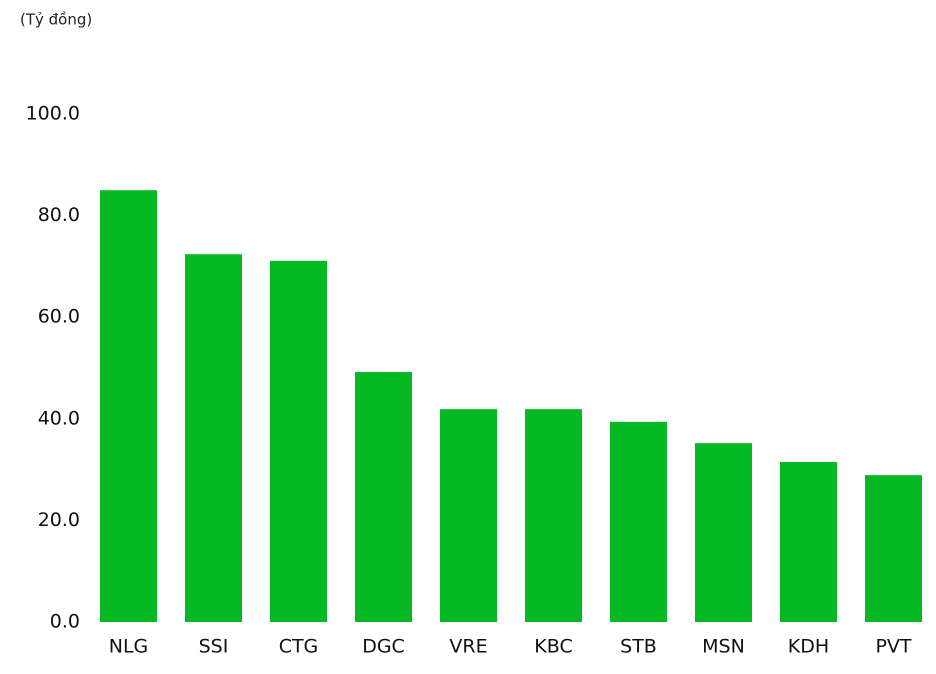 The height and width of the screenshot is (674, 936). What do you see at coordinates (808, 647) in the screenshot?
I see `x-tick-label: KDH` at bounding box center [808, 647].